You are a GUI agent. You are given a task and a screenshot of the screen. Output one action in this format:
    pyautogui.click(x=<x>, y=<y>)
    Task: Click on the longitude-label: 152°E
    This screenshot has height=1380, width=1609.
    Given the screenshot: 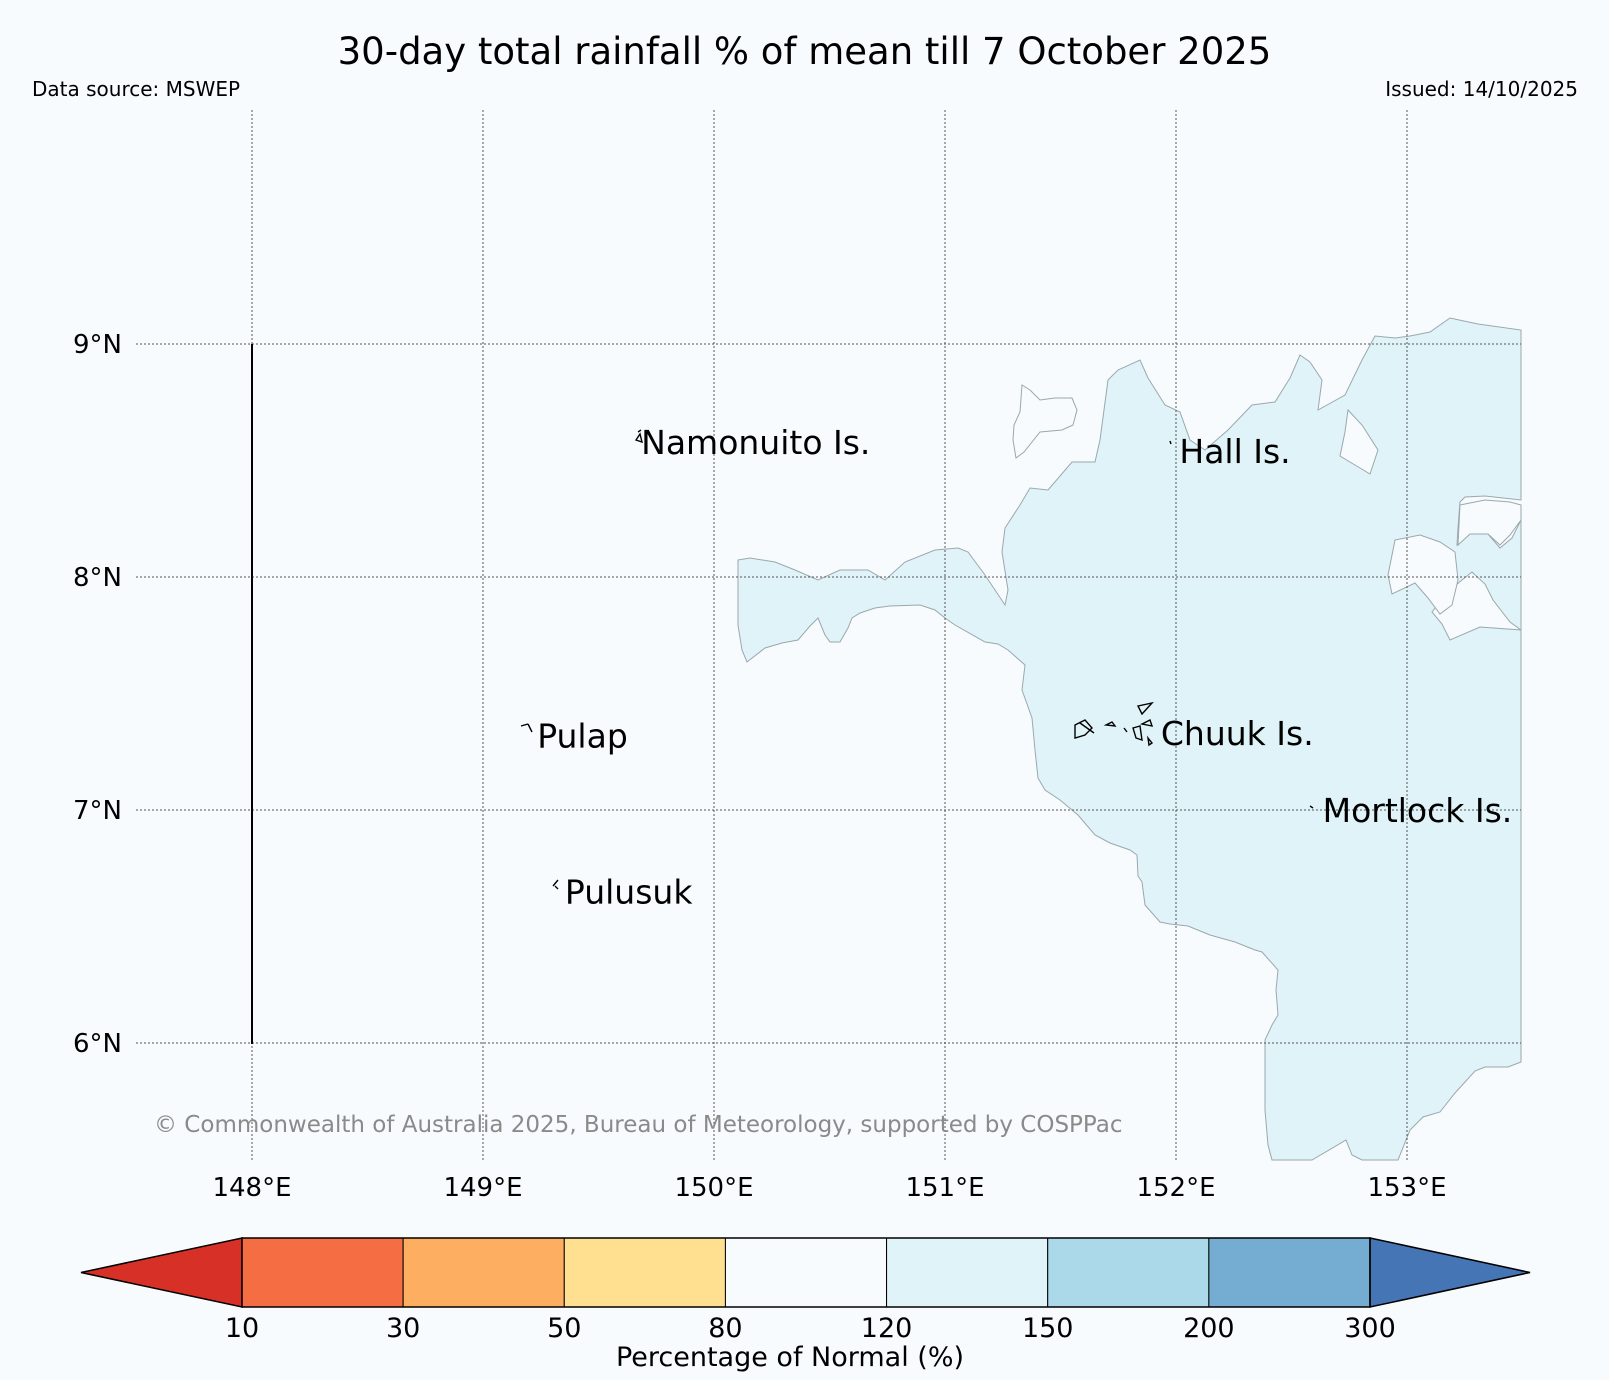 What is the action you would take?
    pyautogui.click(x=1175, y=1188)
    